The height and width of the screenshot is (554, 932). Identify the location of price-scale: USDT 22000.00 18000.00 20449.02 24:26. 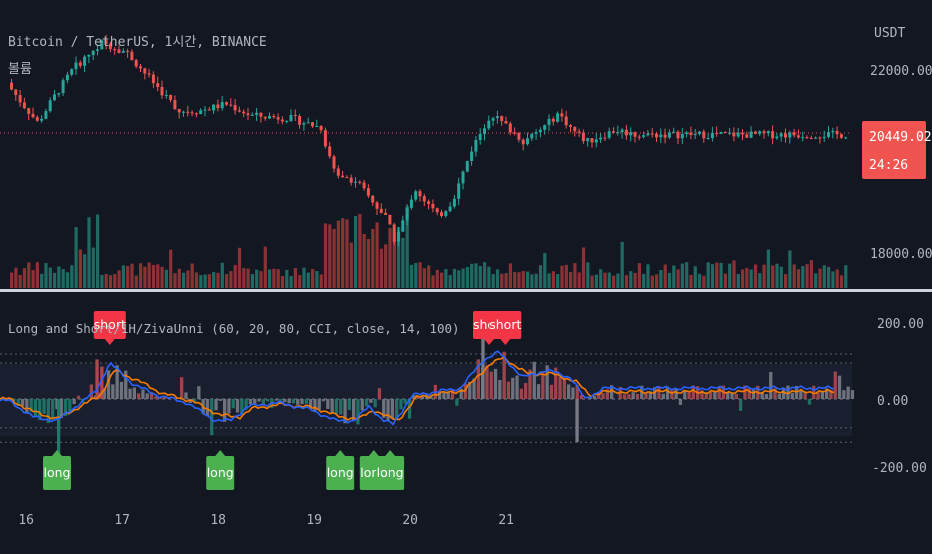
(897, 144).